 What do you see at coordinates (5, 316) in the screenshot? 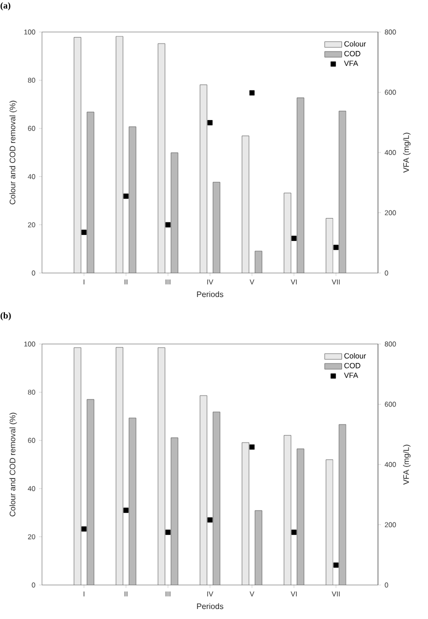
I see `chart-title: (b)` at bounding box center [5, 316].